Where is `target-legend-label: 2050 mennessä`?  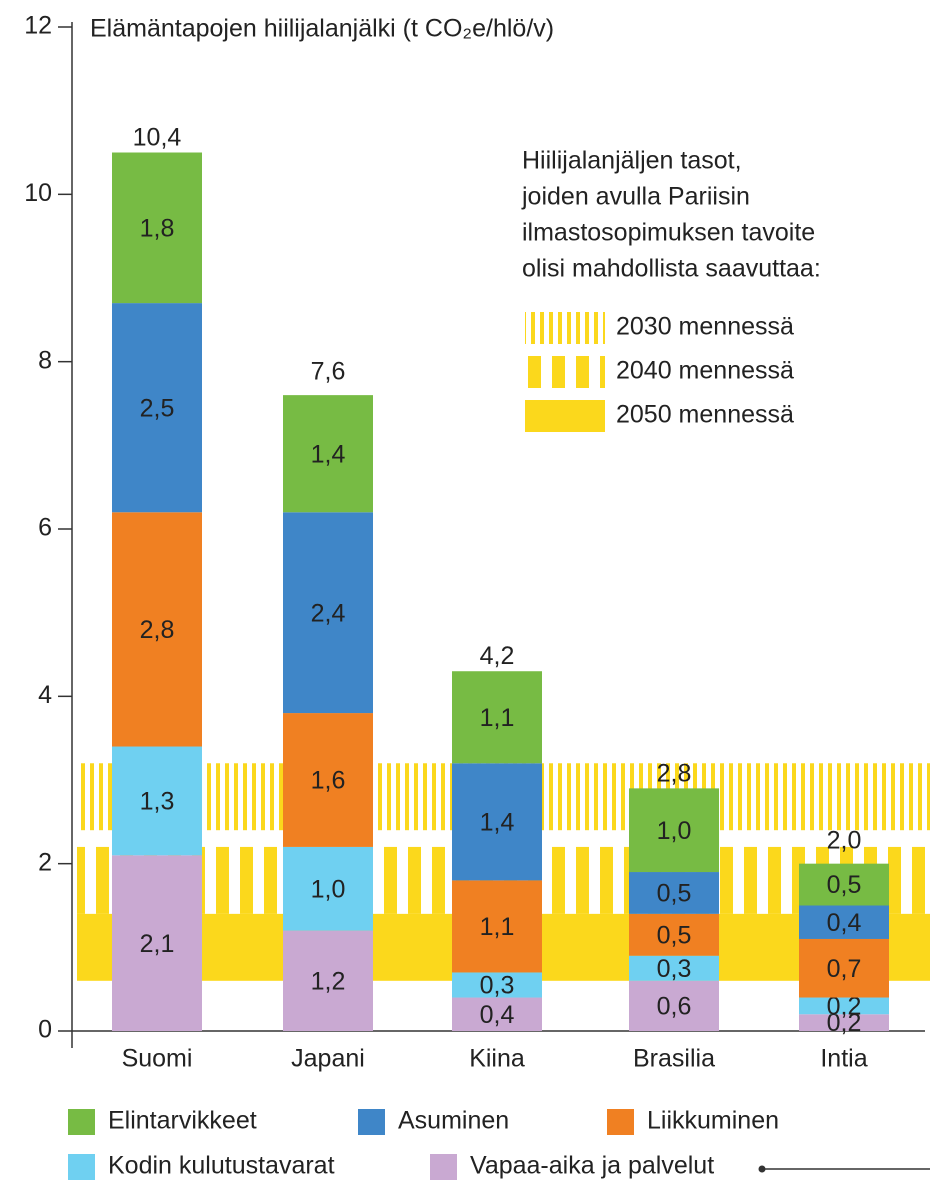 target-legend-label: 2050 mennessä is located at coordinates (705, 415).